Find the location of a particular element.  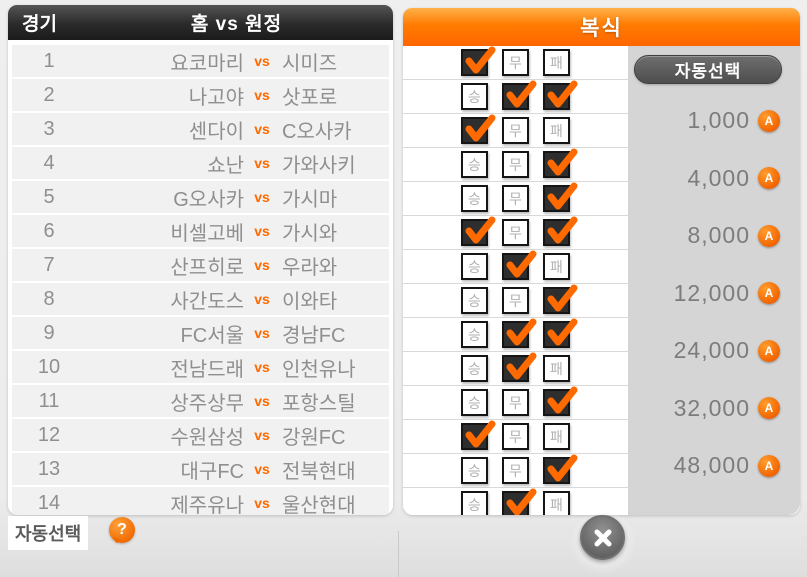

bet-amount-item: 32,000 A is located at coordinates (714, 409).